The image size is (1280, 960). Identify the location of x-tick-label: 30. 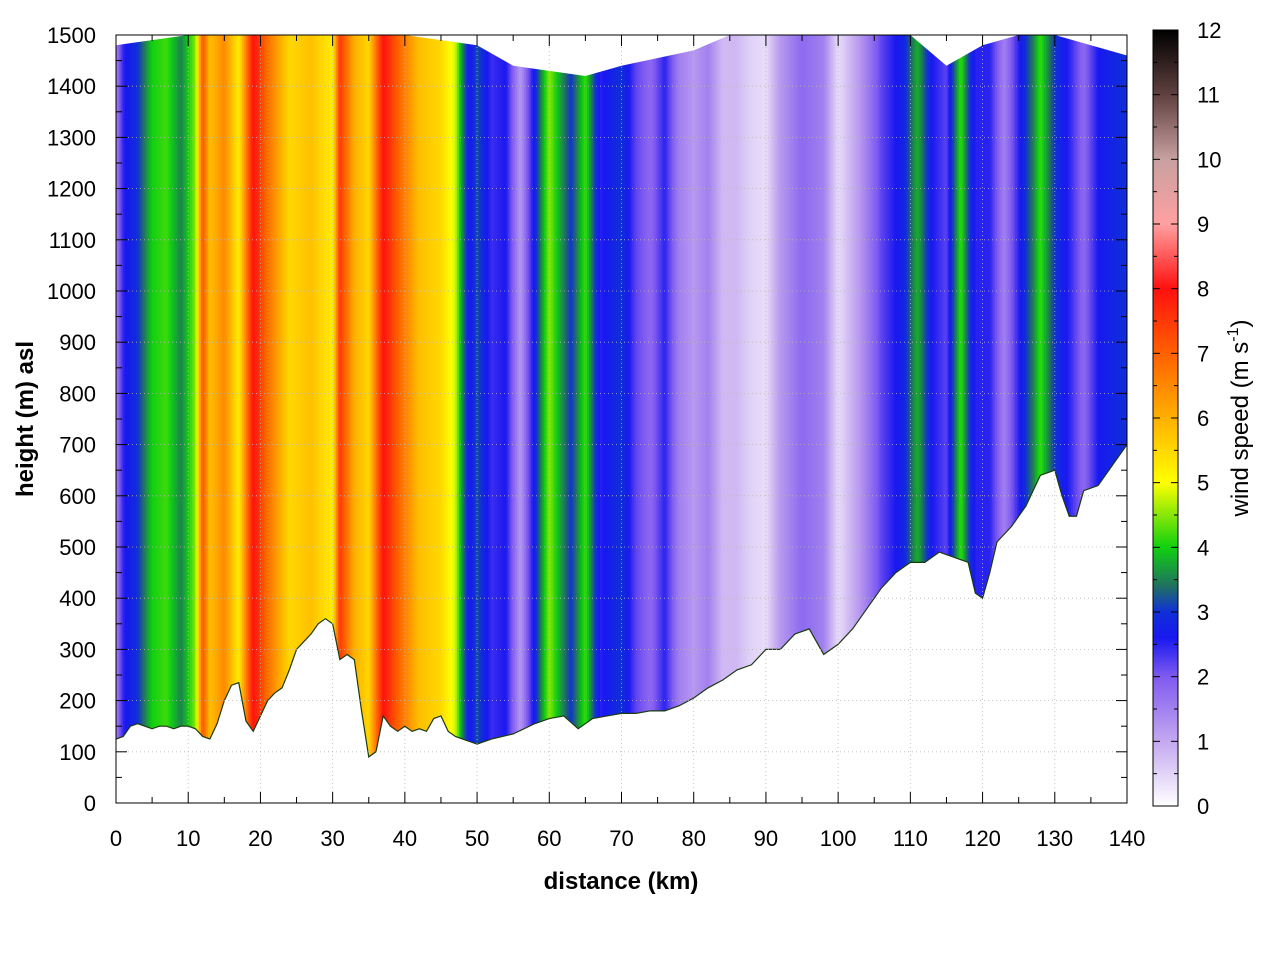
(332, 838).